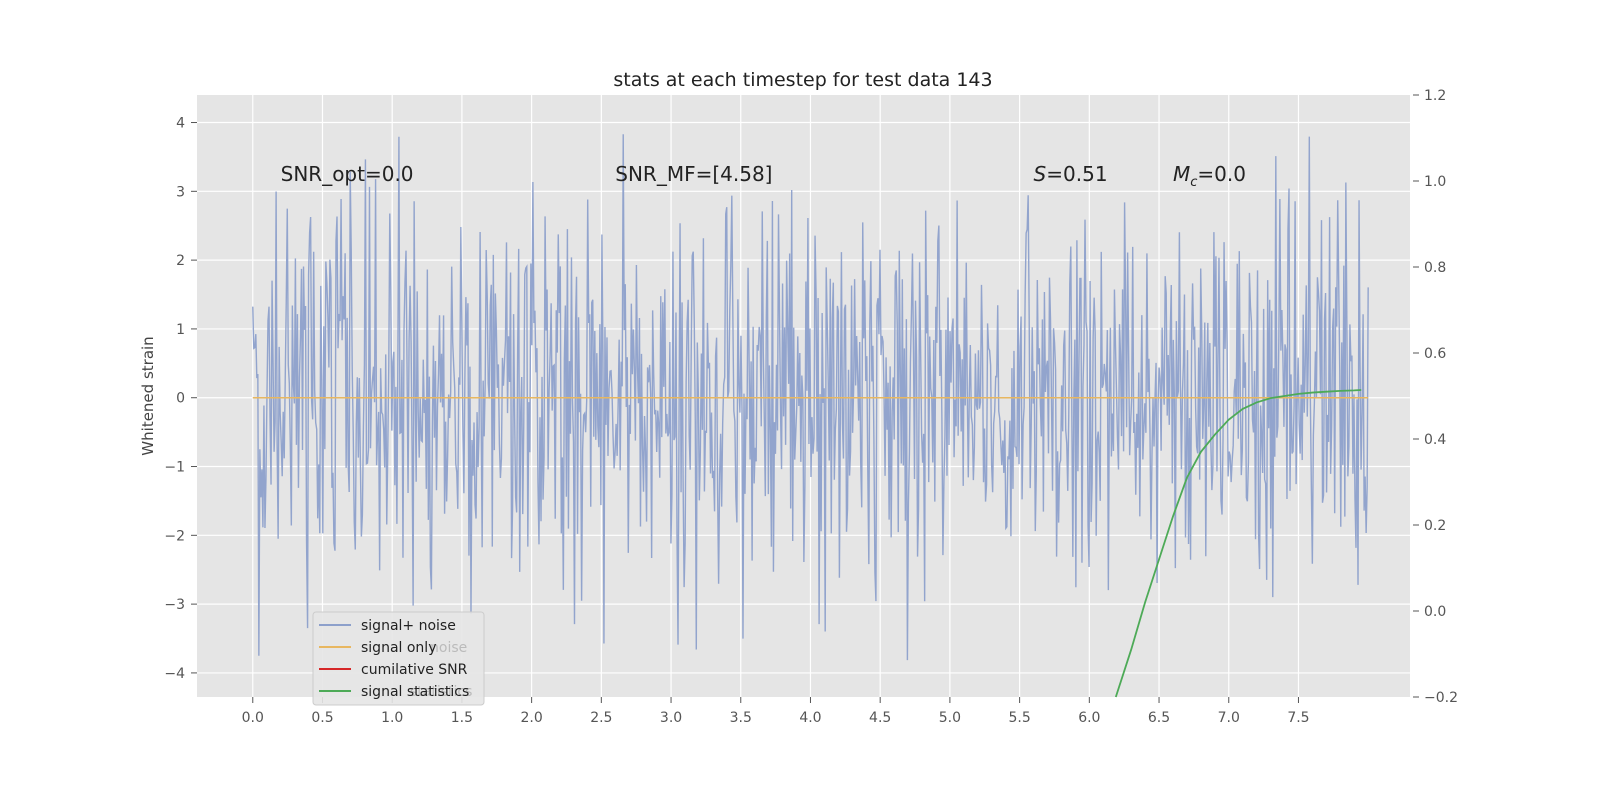 The width and height of the screenshot is (1600, 800). I want to click on y-tick-label: 1, so click(180, 330).